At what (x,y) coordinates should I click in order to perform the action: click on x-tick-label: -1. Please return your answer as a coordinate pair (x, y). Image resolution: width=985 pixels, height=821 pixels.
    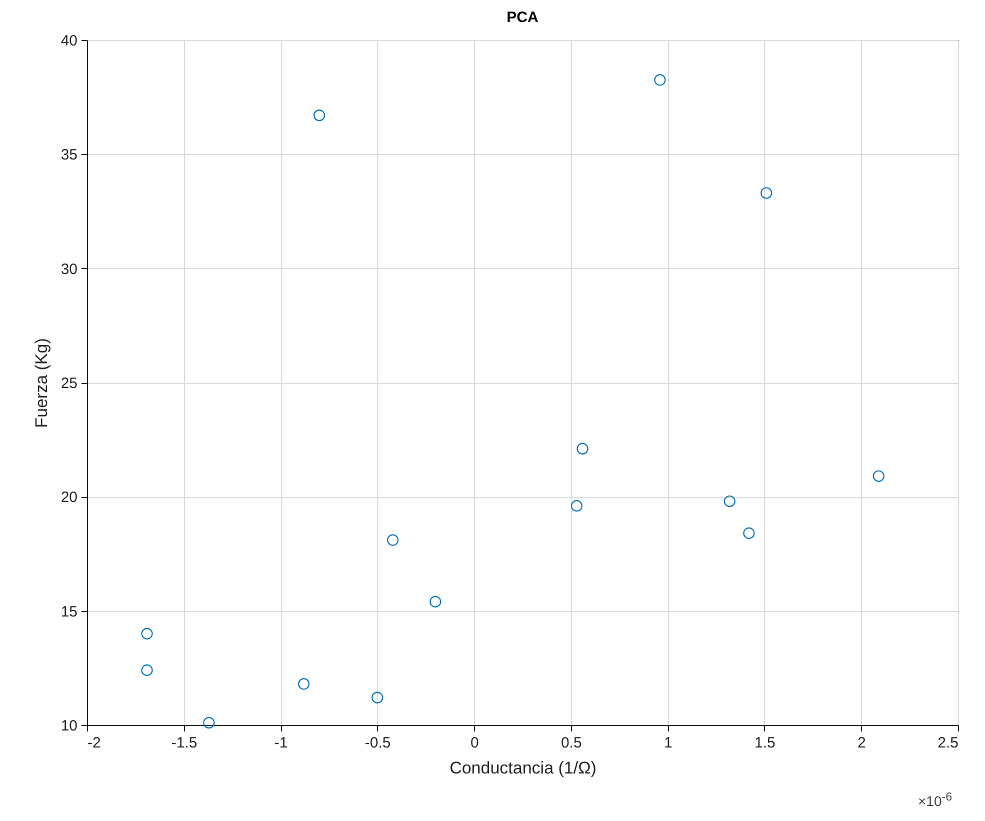
    Looking at the image, I should click on (281, 743).